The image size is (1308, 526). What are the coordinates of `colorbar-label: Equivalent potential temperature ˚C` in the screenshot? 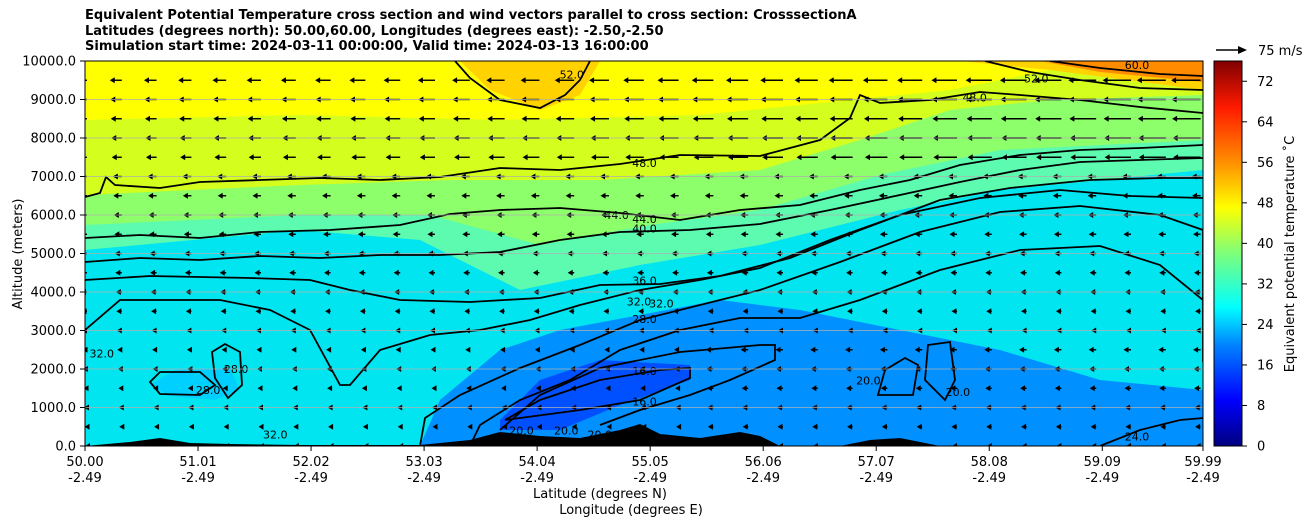 It's located at (1290, 254).